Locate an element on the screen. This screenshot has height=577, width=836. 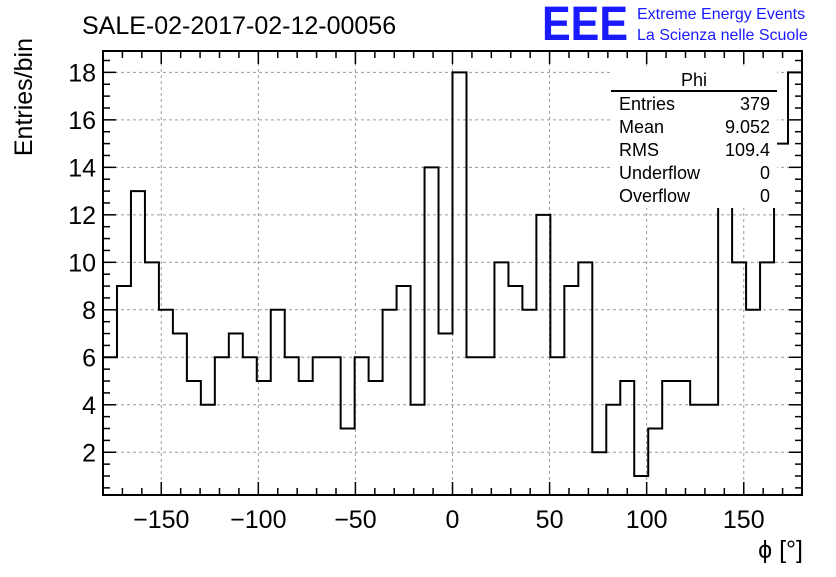
stats-row-label: RMS is located at coordinates (639, 150).